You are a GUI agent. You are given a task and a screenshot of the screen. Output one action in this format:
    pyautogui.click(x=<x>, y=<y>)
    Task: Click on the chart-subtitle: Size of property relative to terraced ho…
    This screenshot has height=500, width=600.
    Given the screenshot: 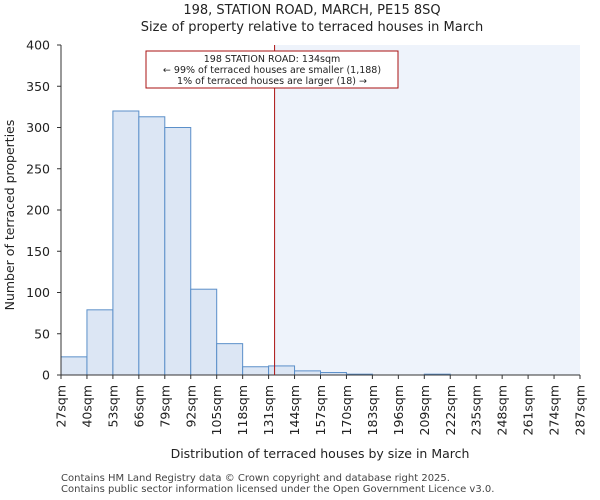 What is the action you would take?
    pyautogui.click(x=312, y=27)
    